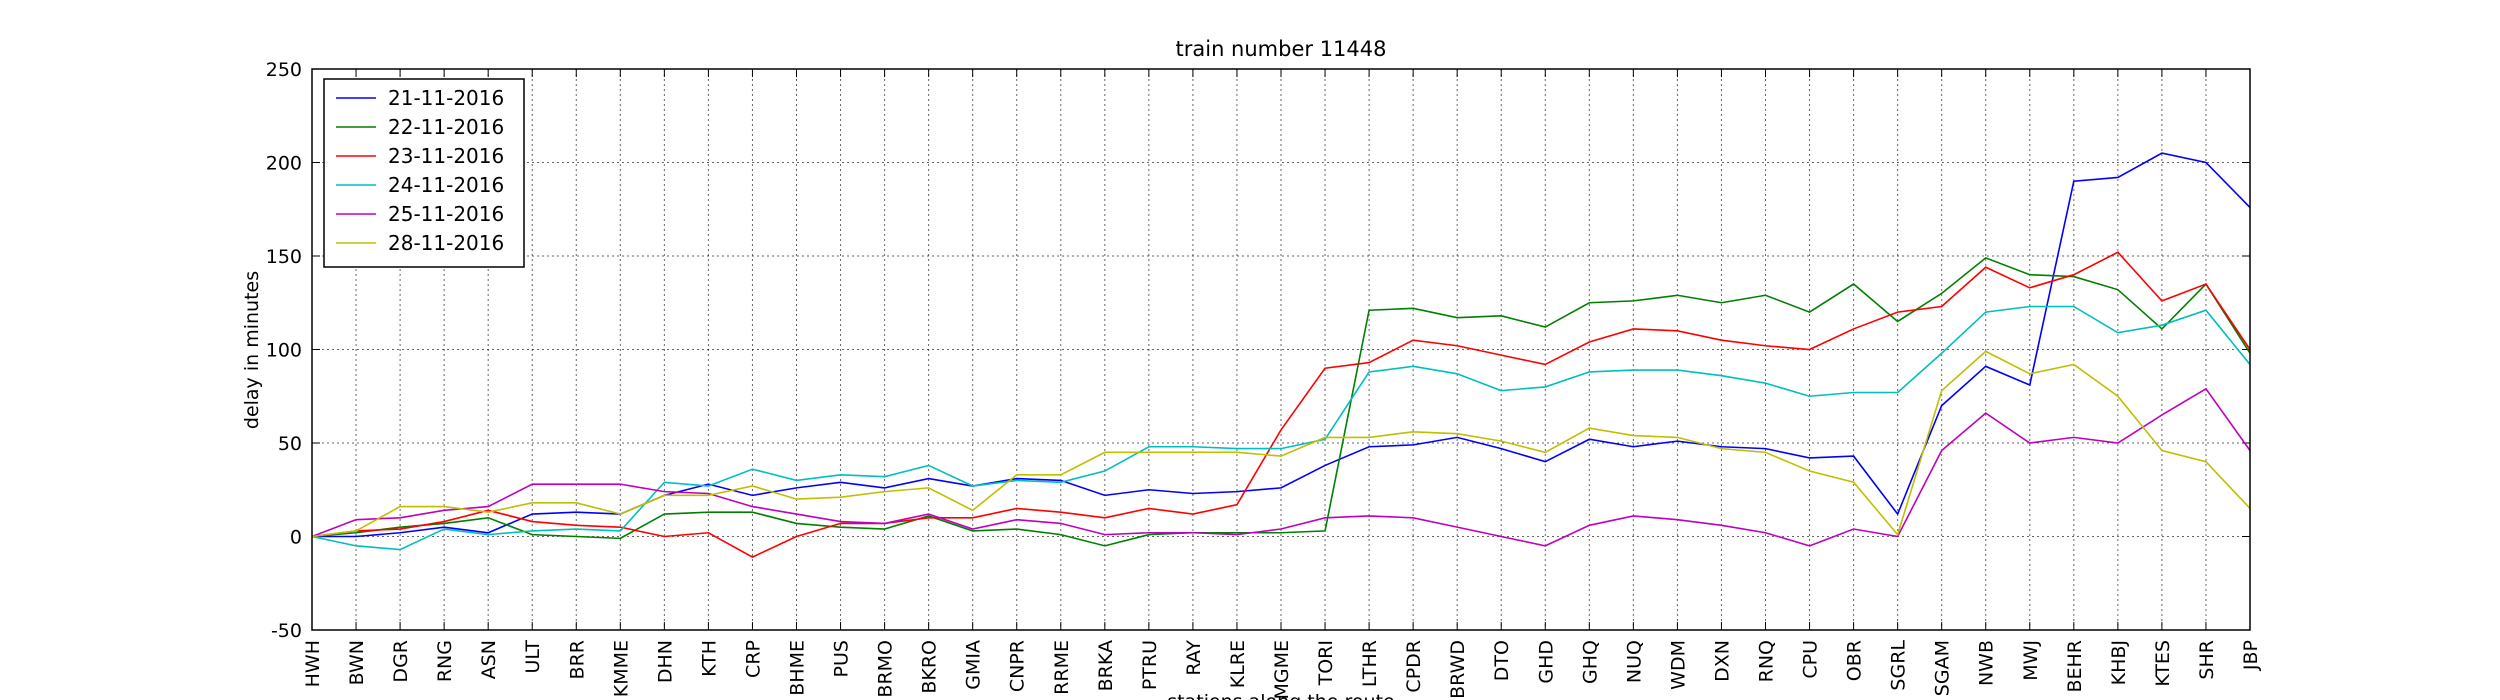 This screenshot has width=2500, height=700. What do you see at coordinates (798, 668) in the screenshot?
I see `x-tick-label: BHME` at bounding box center [798, 668].